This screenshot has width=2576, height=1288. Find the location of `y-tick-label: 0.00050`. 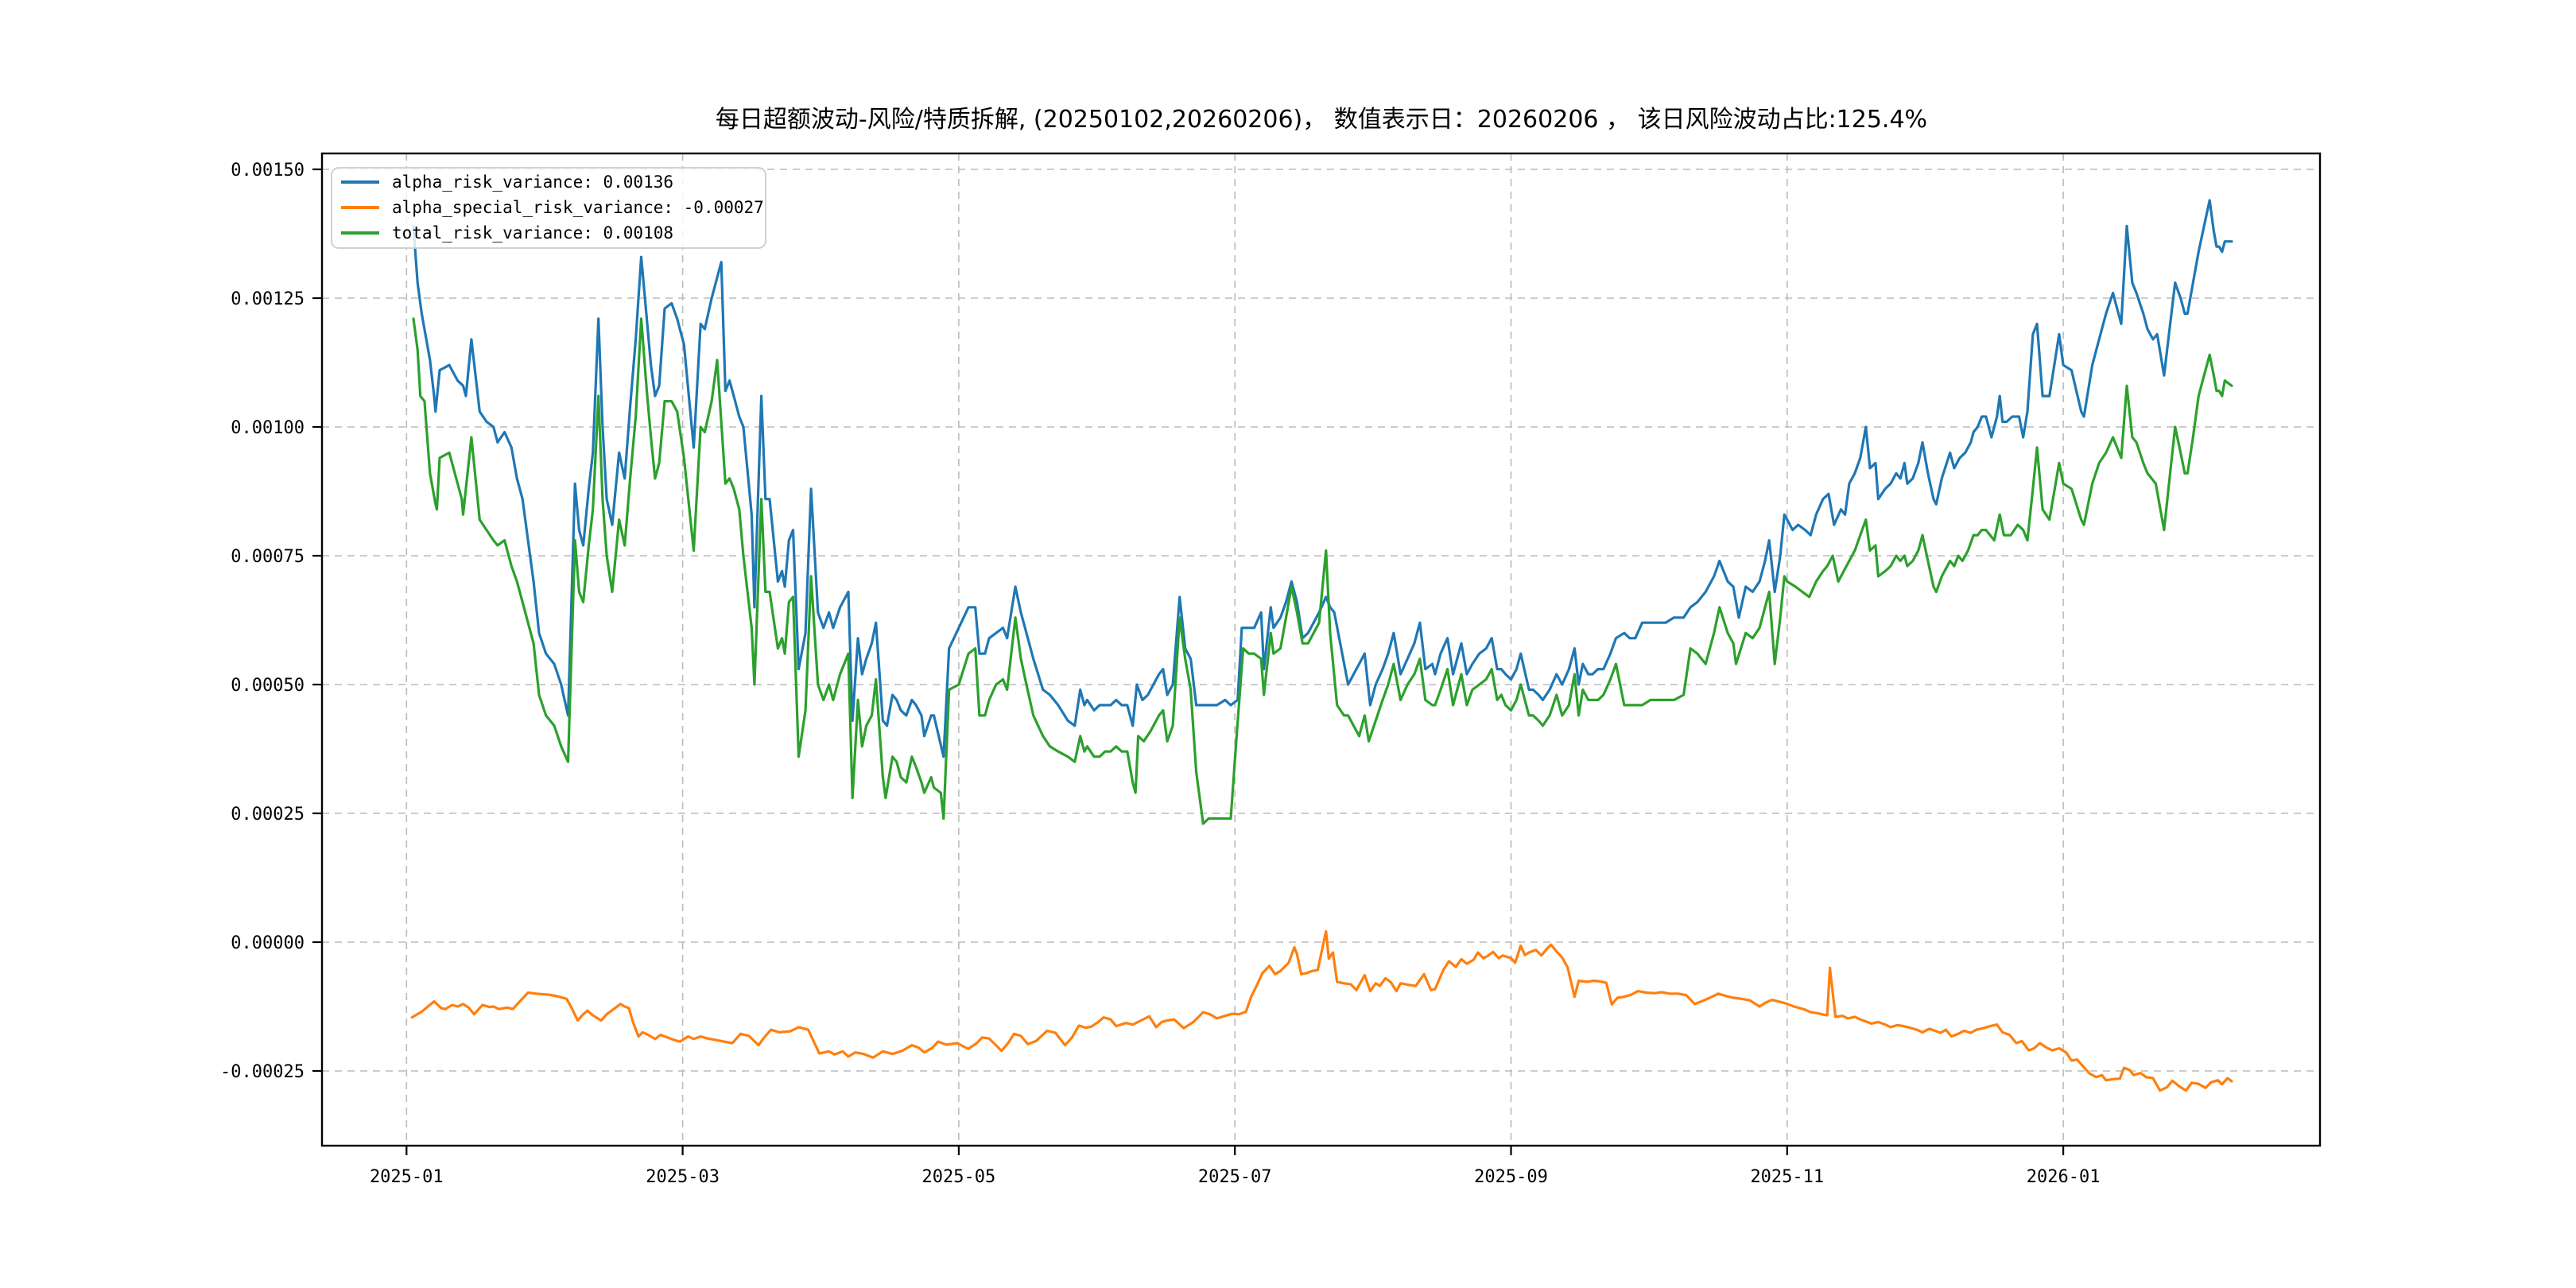

y-tick-label: 0.00050 is located at coordinates (268, 686).